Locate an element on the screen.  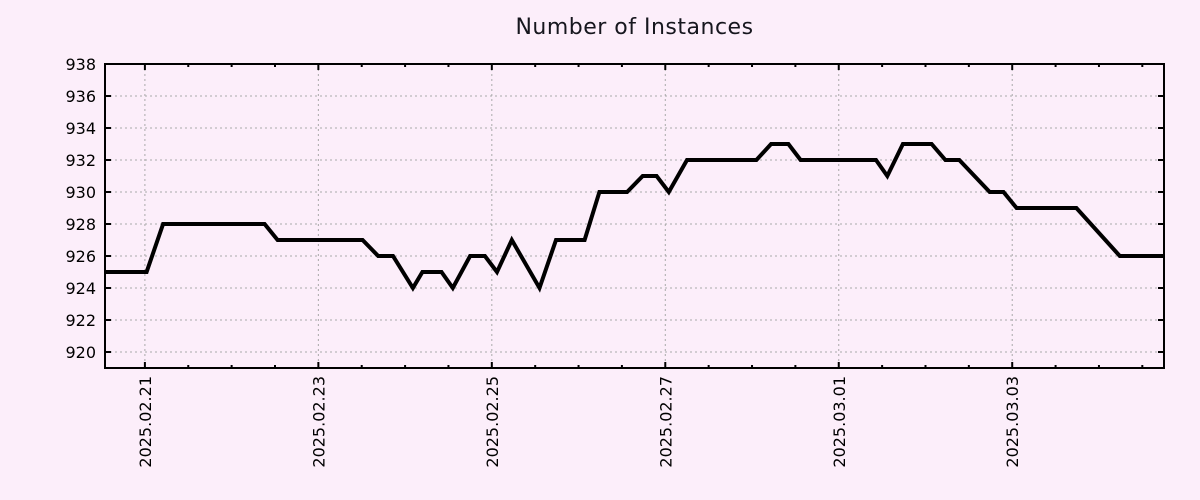
y-tick-label: 924 is located at coordinates (80, 288).